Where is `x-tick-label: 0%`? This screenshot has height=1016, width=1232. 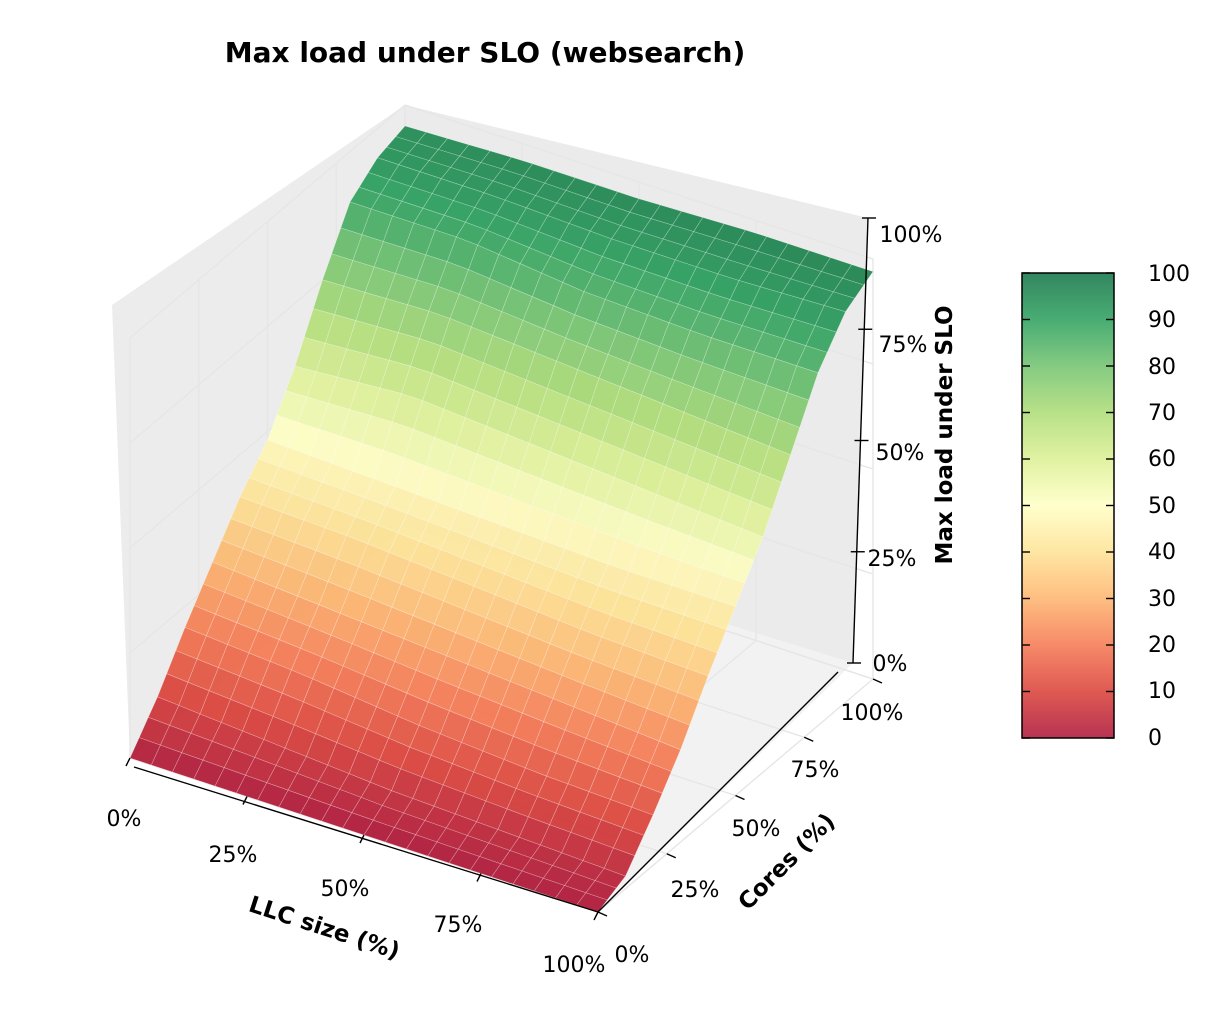 x-tick-label: 0% is located at coordinates (124, 819).